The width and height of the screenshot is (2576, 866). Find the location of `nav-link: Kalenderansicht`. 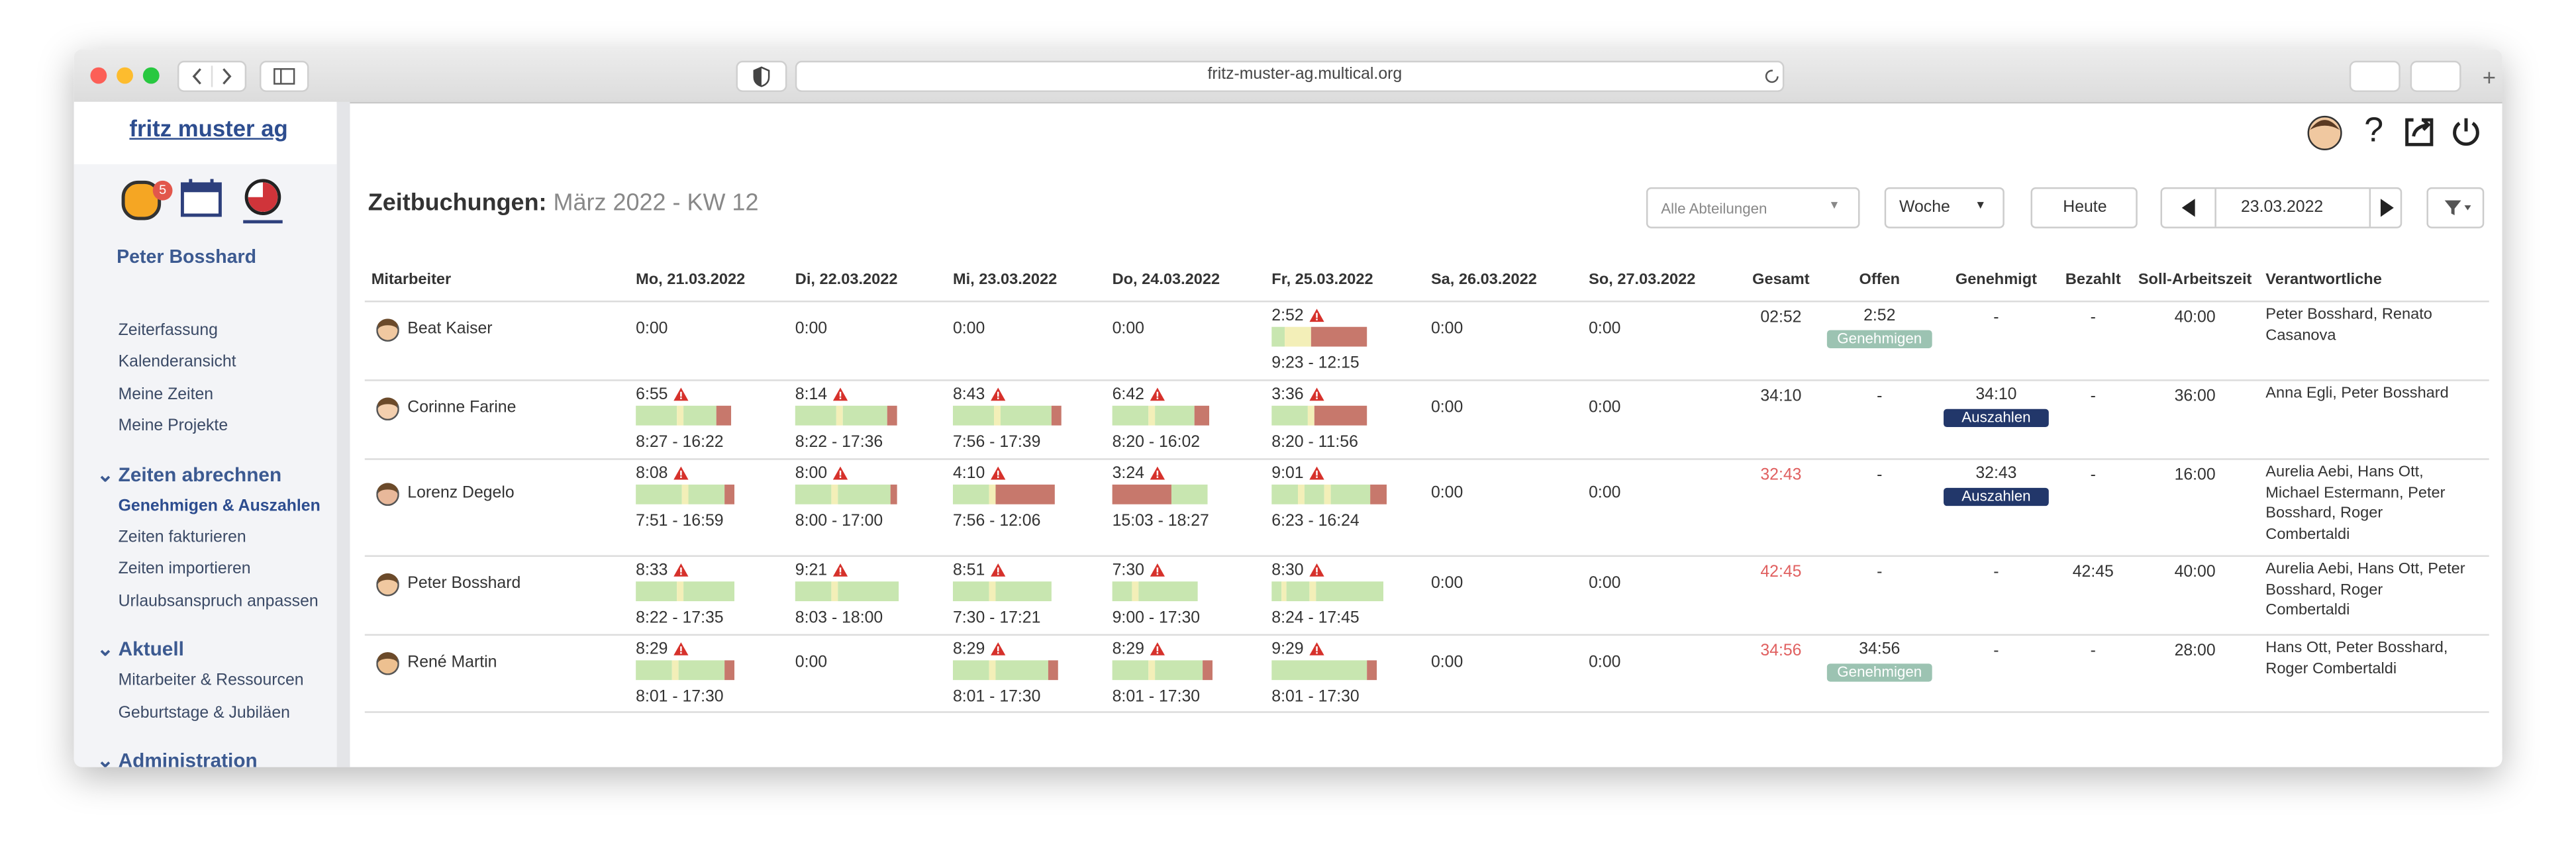

nav-link: Kalenderansicht is located at coordinates (177, 363).